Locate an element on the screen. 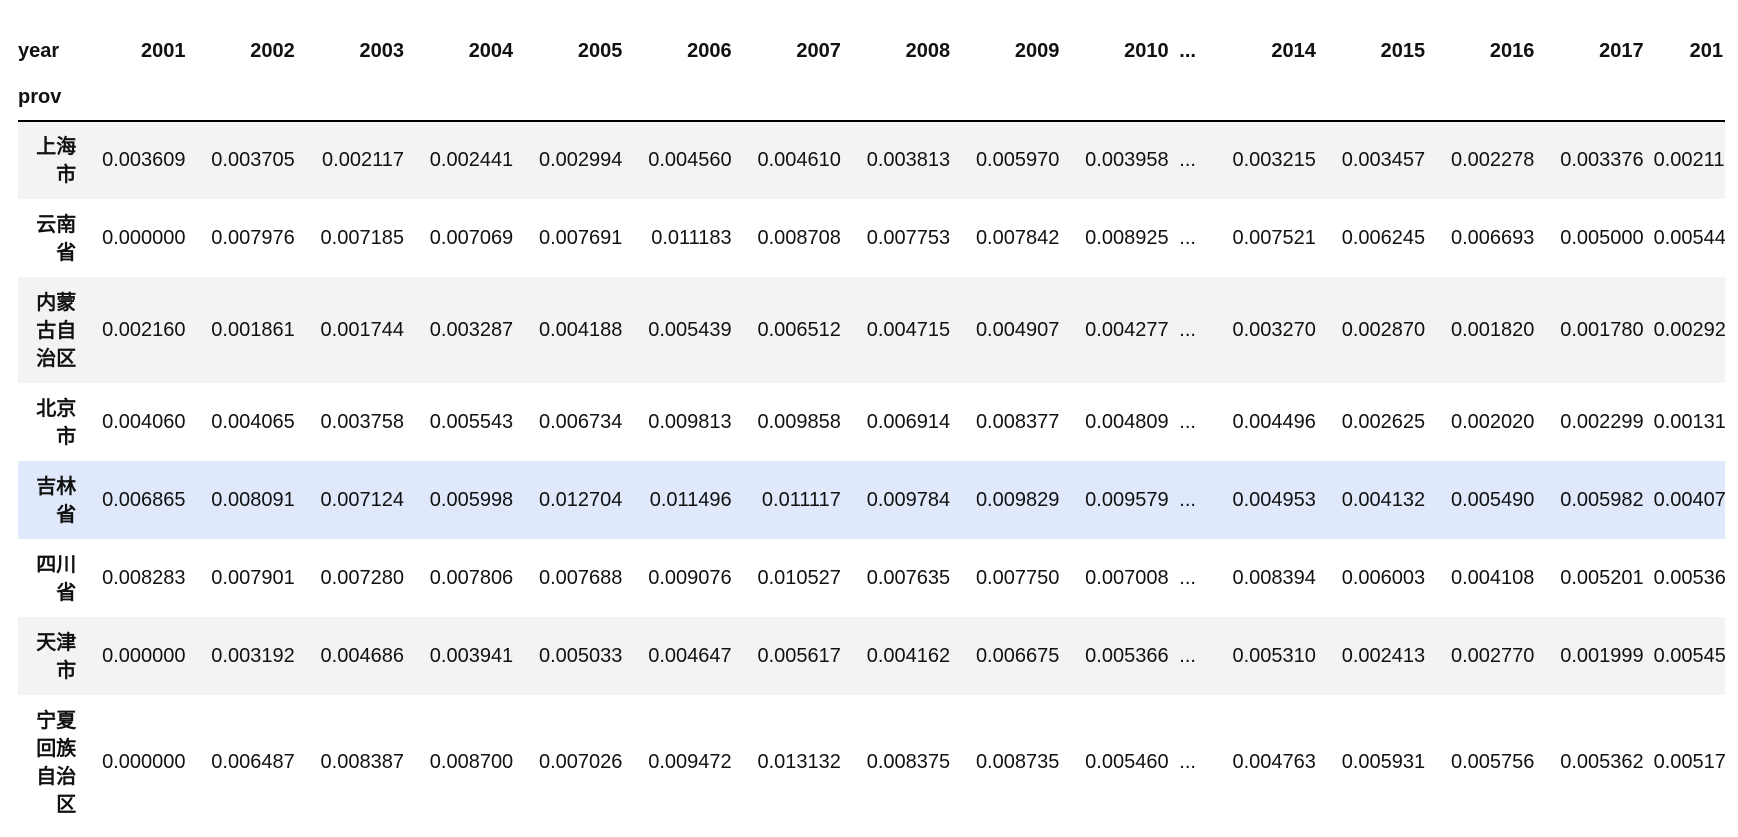  table-cell: 0.008375 is located at coordinates (908, 761).